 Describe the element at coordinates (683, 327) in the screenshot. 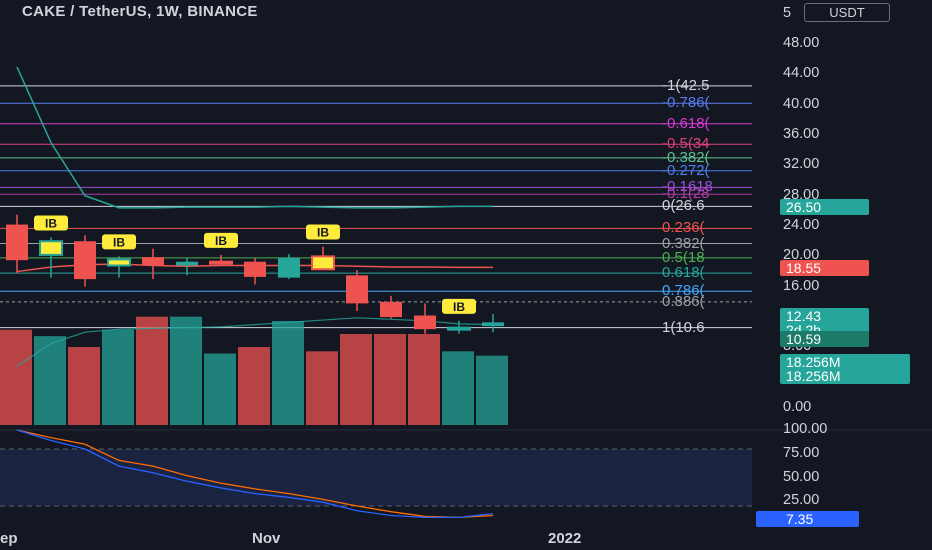

I see `fib-label: 1(10.6` at that location.